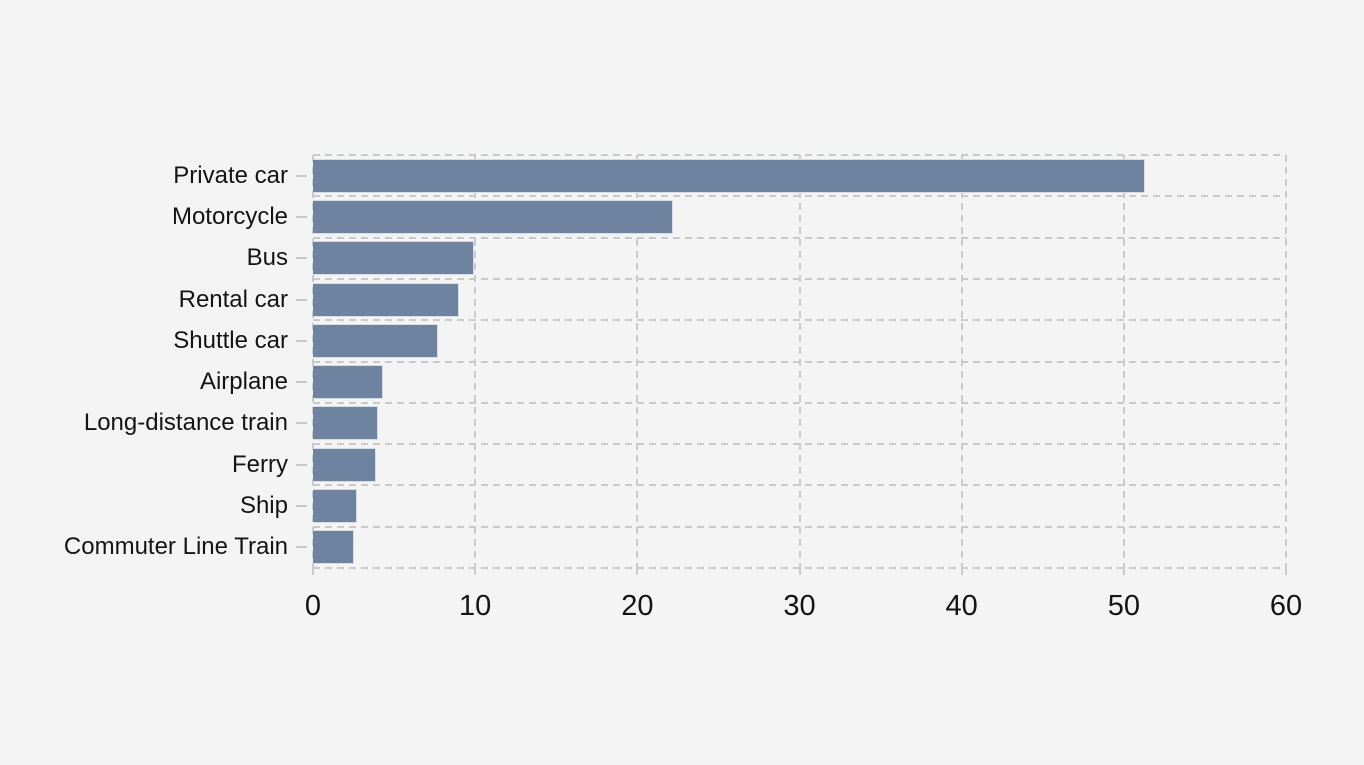  What do you see at coordinates (175, 547) in the screenshot?
I see `category-label: Commuter Line Train` at bounding box center [175, 547].